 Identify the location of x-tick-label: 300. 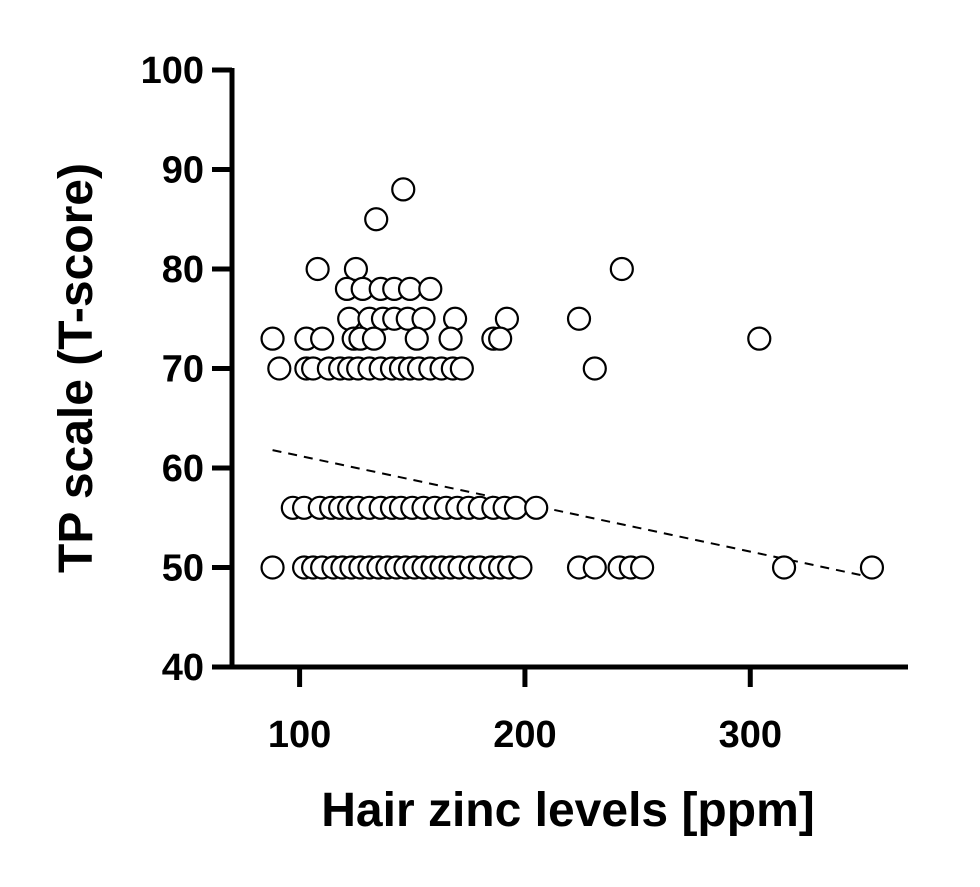
(750, 735).